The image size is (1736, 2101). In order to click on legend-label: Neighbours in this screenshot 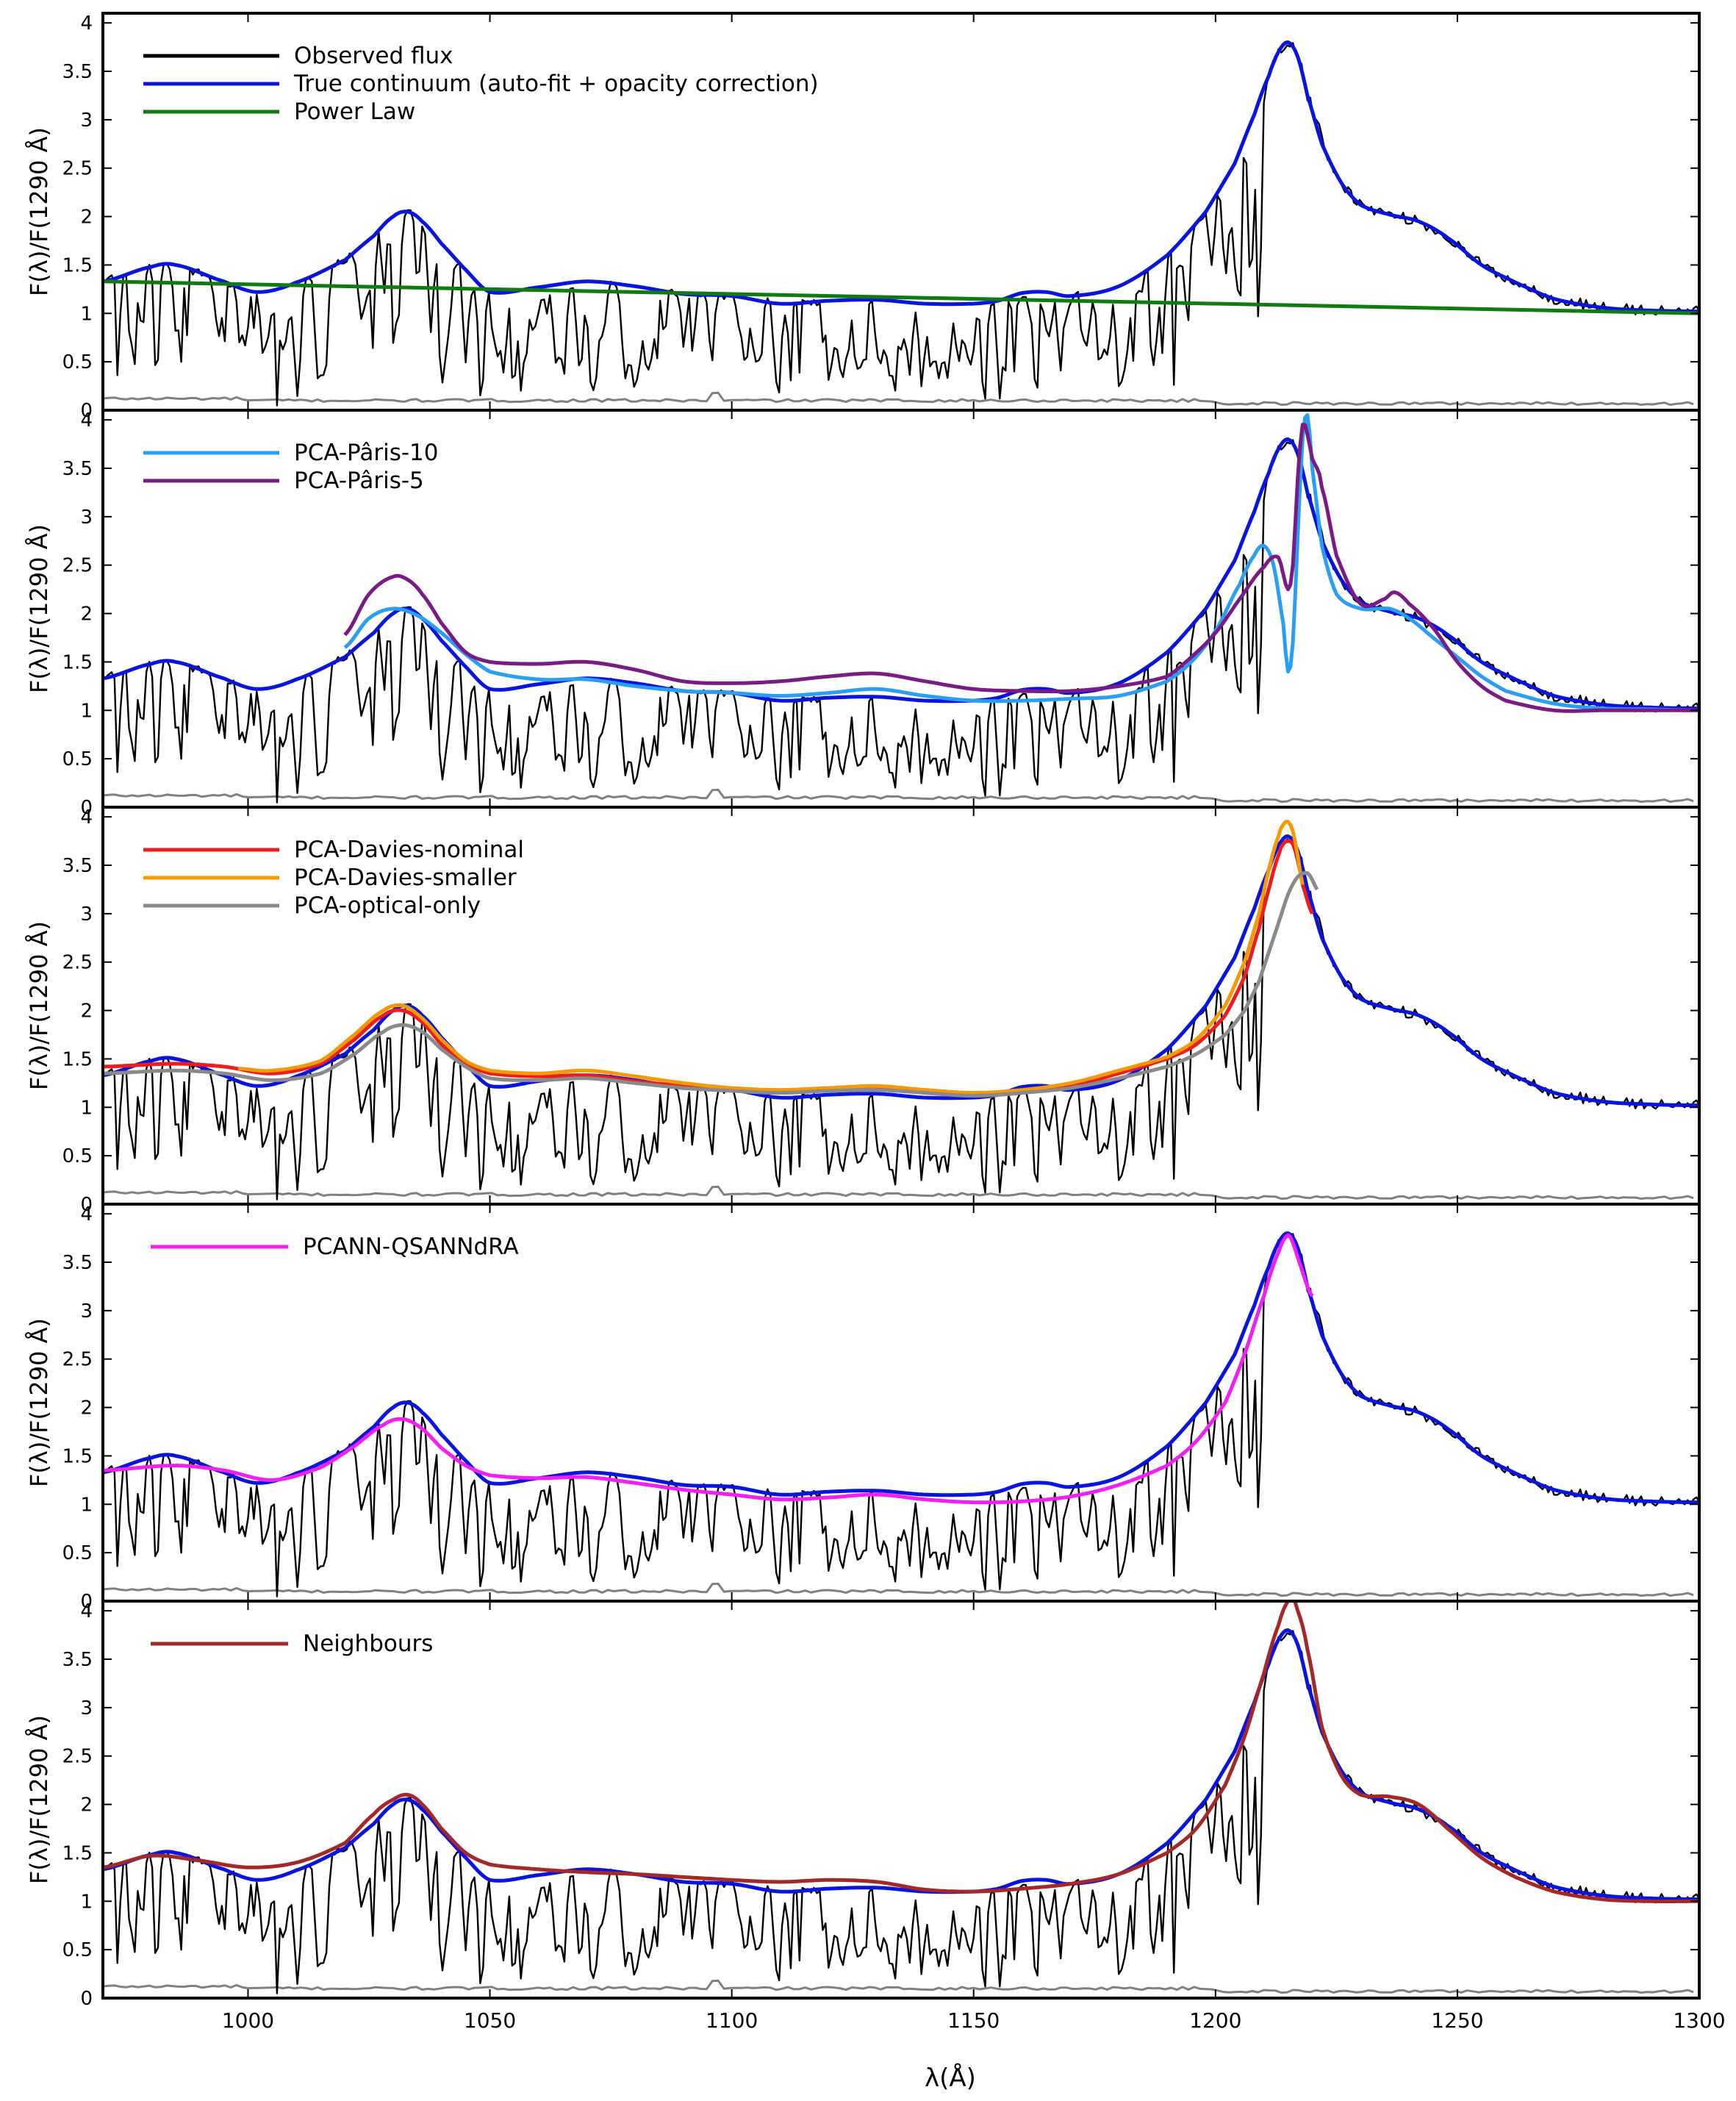, I will do `click(368, 1644)`.